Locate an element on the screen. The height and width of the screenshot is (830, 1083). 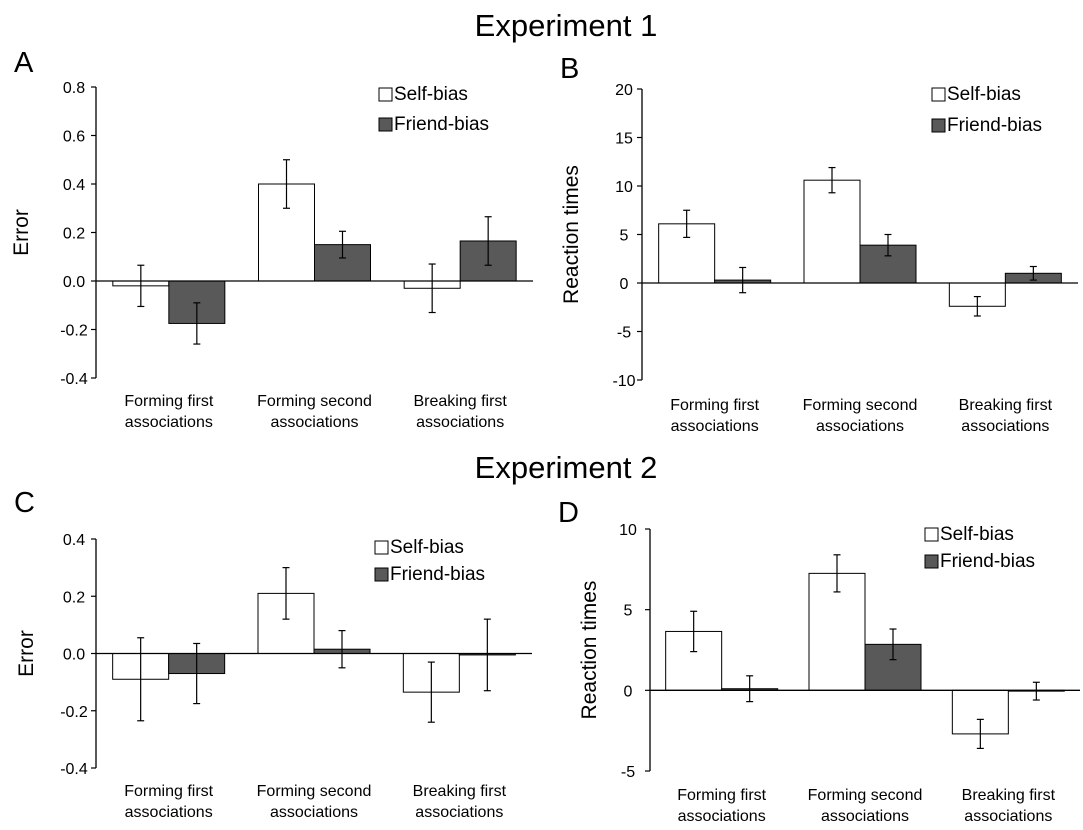
panel-letter-c: C is located at coordinates (24, 503).